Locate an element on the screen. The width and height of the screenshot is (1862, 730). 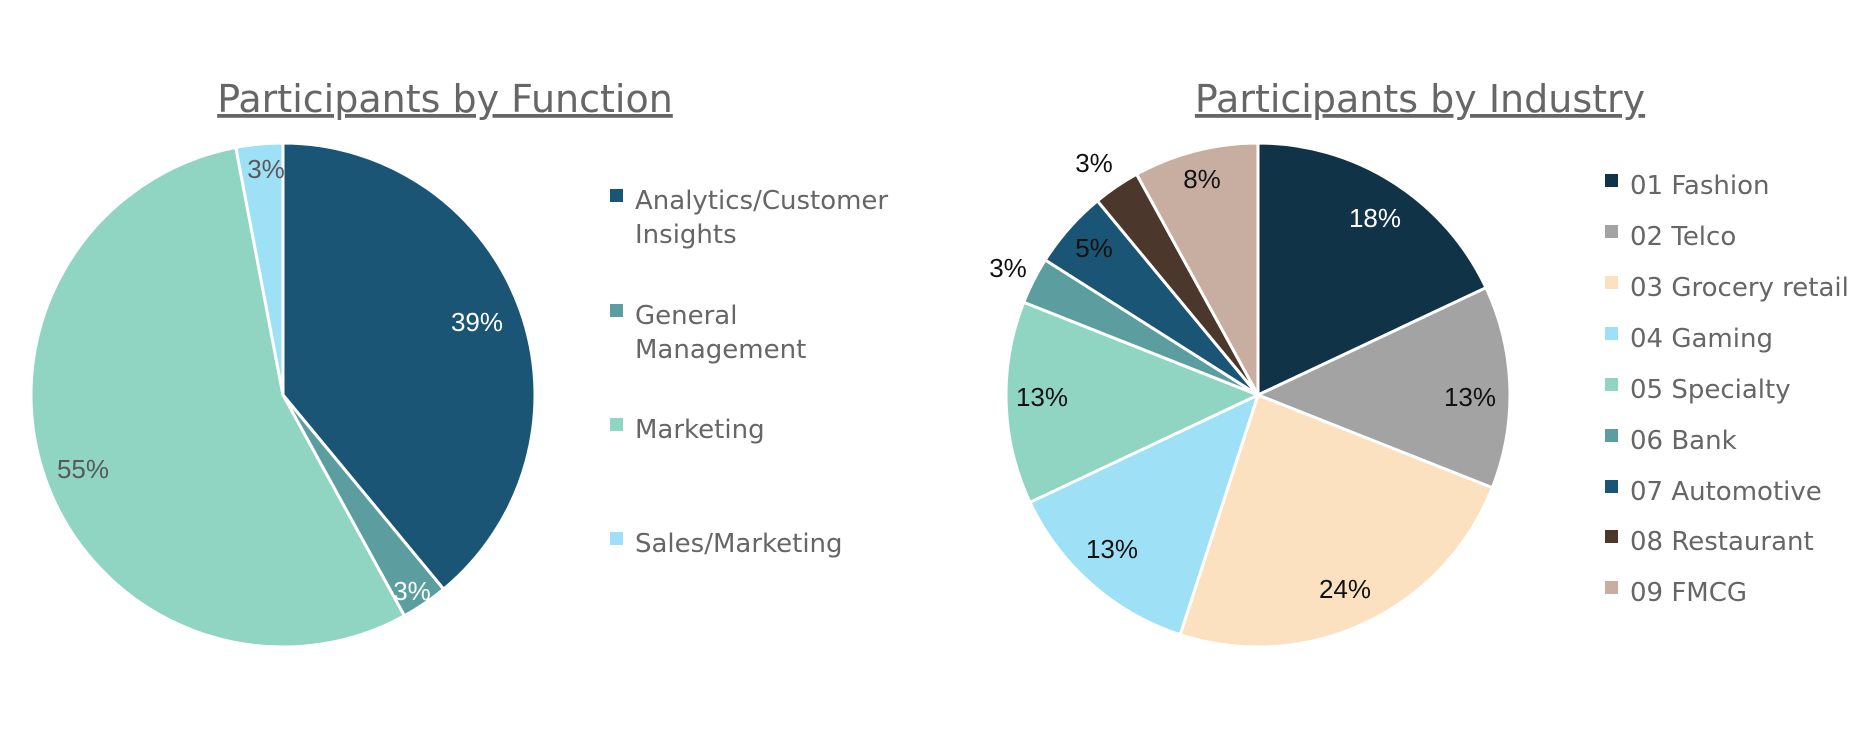
function-legend-label-2: General Management is located at coordinates (720, 333).